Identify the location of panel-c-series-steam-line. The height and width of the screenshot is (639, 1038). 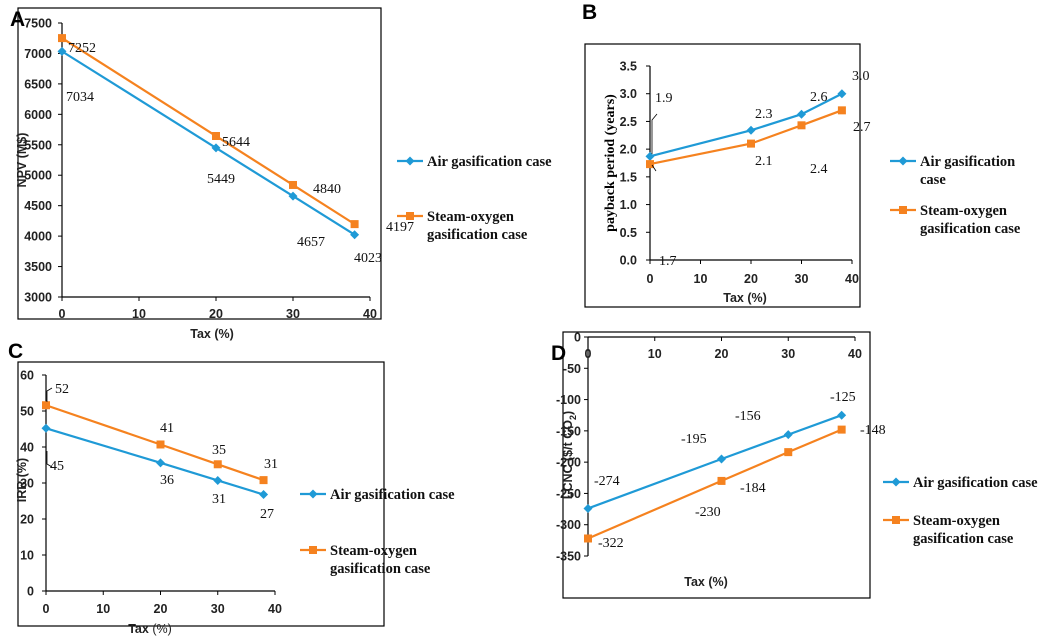
(154, 443).